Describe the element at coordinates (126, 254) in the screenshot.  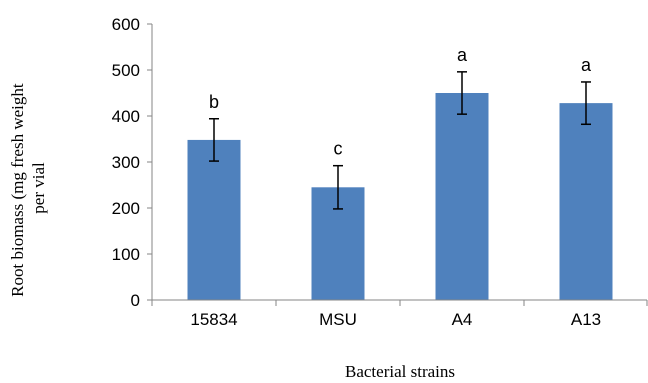
I see `y-tick-label: 100` at that location.